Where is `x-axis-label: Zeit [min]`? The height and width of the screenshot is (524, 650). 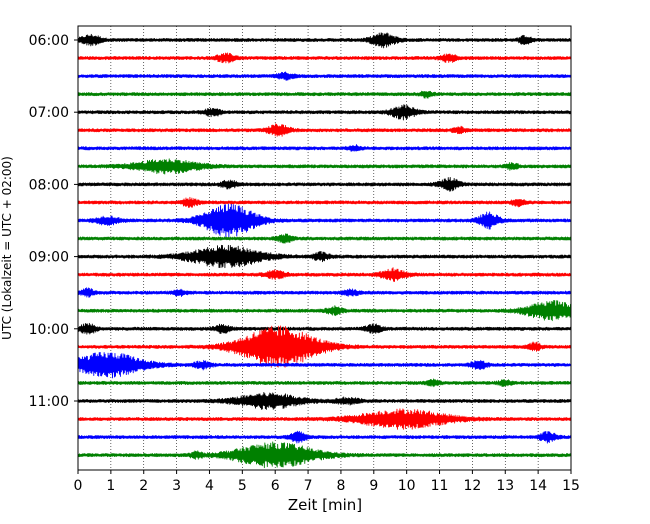
x-axis-label: Zeit [min] is located at coordinates (325, 505).